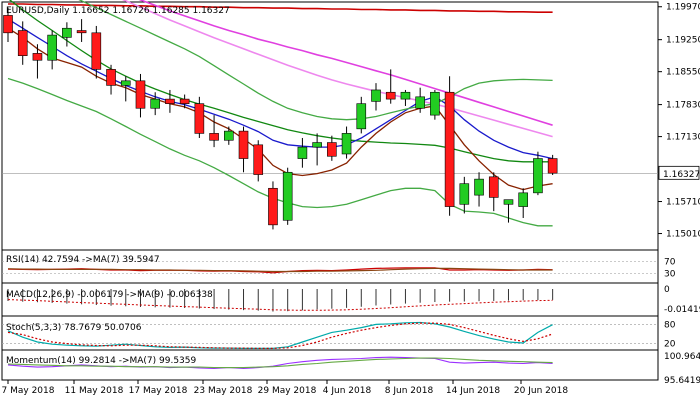  I want to click on macd-signal-line, so click(280, 305).